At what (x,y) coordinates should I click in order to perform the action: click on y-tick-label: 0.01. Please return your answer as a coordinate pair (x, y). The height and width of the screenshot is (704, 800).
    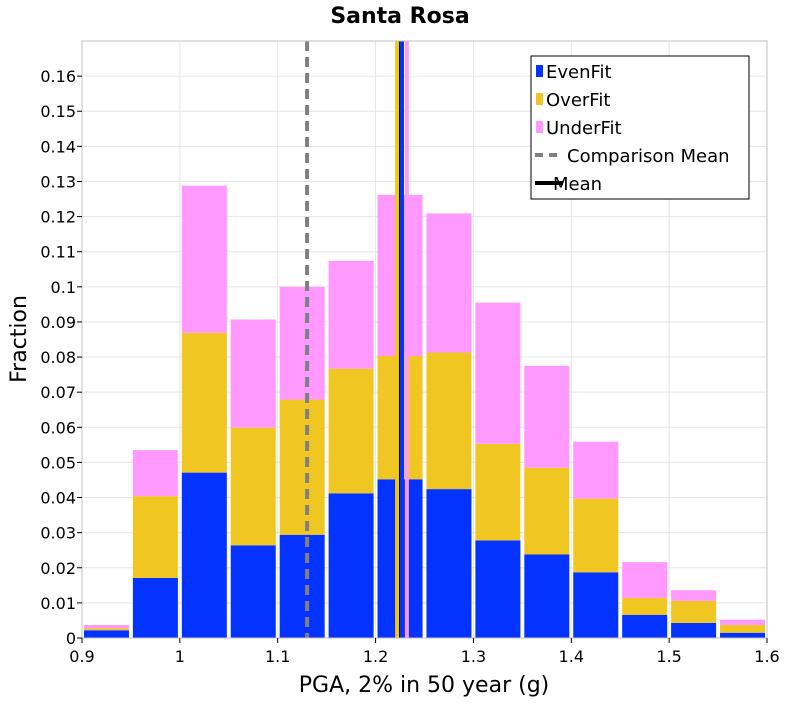
    Looking at the image, I should click on (58, 603).